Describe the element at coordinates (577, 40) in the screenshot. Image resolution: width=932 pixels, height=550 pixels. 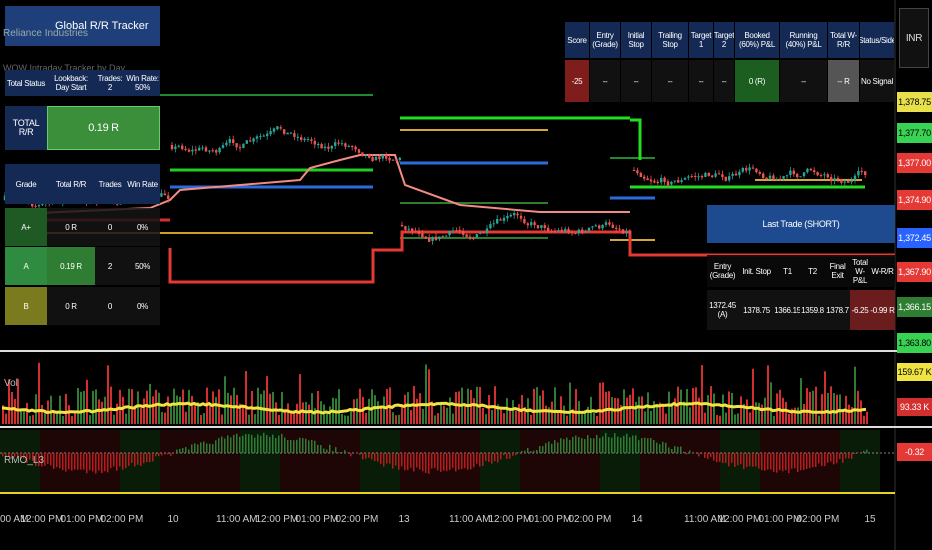
I see `status-header: Score` at that location.